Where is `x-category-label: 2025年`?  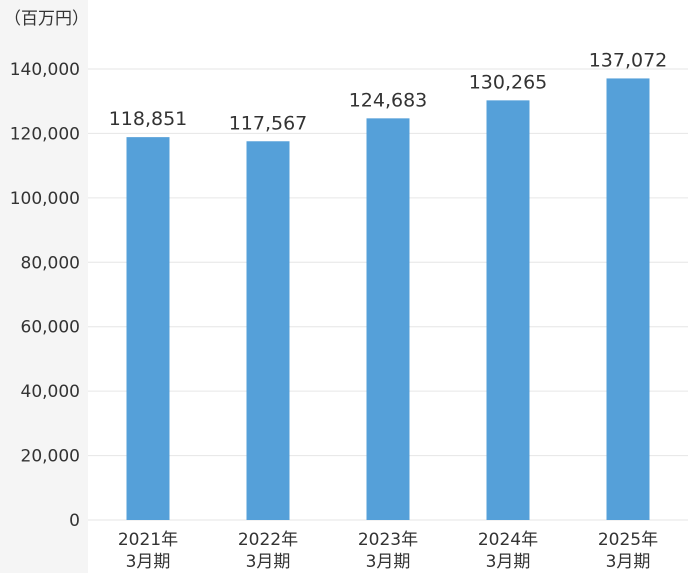
x-category-label: 2025年 is located at coordinates (628, 540).